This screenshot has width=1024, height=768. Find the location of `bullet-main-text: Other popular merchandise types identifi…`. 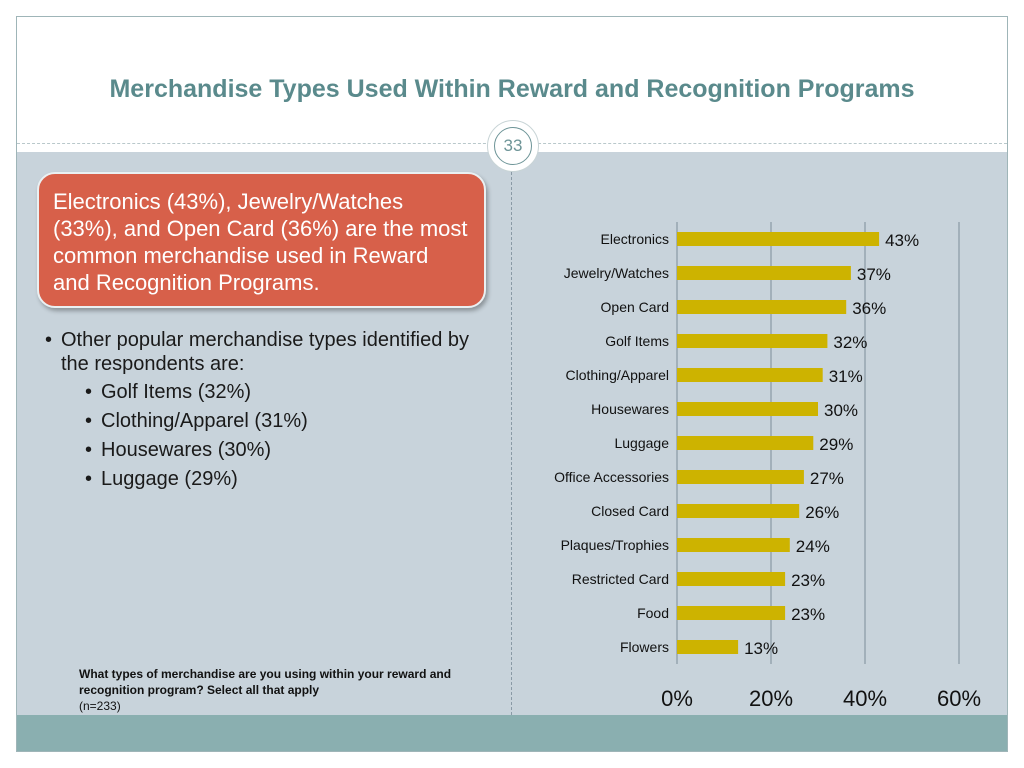

bullet-main-text: Other popular merchandise types identifi… is located at coordinates (265, 352).